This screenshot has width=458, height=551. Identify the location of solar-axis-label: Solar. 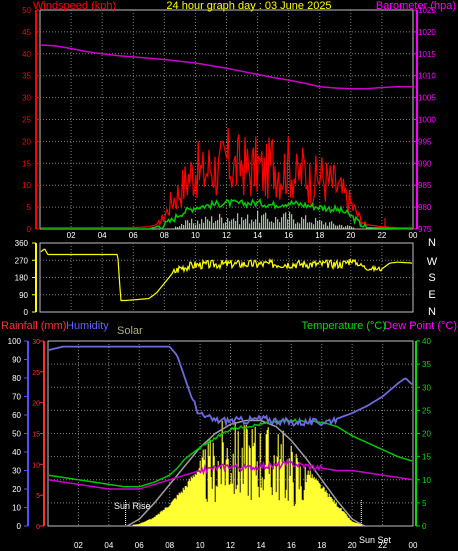
(130, 331).